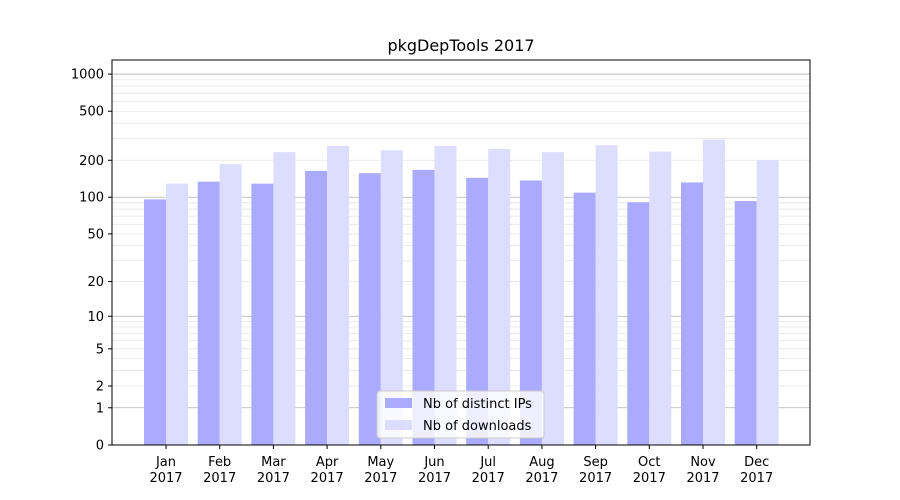 The width and height of the screenshot is (900, 500). I want to click on x-tick-label-month: Jul, so click(487, 462).